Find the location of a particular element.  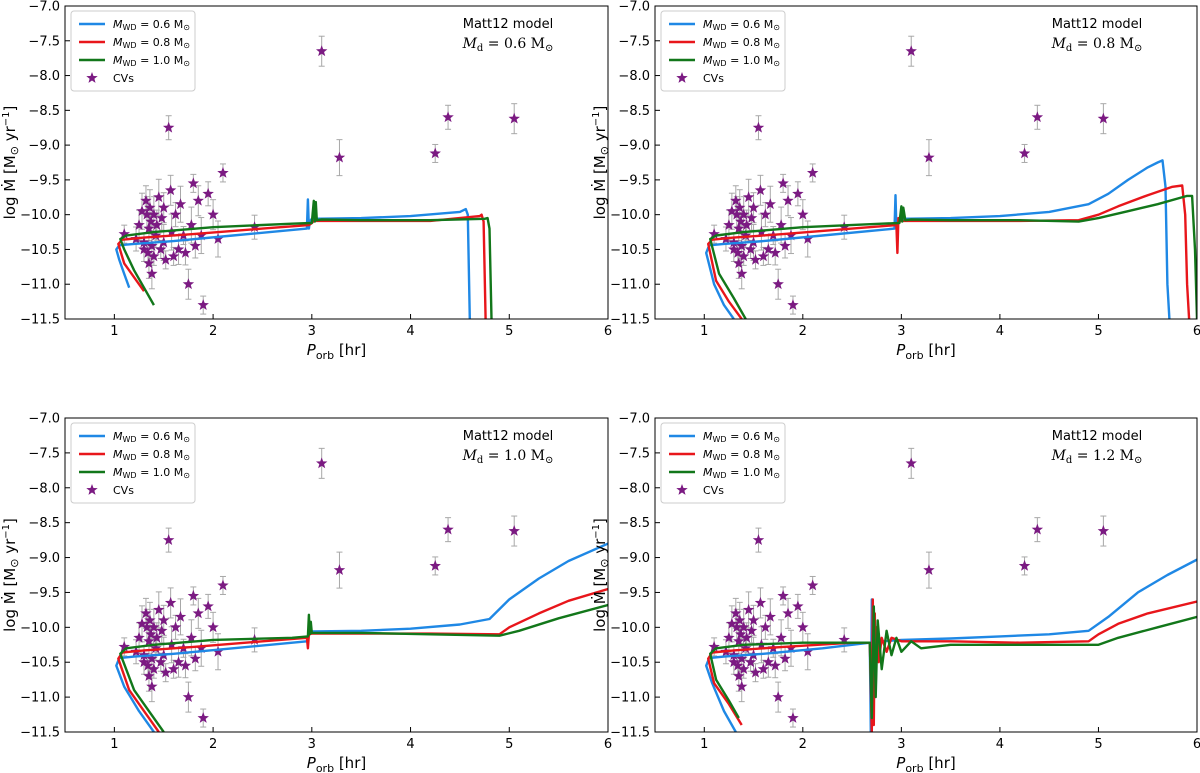

donor-mass-label: Md = 1.0 M⊙ is located at coordinates (508, 457).